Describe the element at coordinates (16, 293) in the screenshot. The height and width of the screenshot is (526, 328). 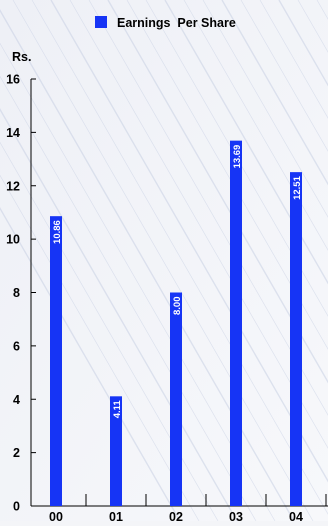
I see `y-tick-label: 8` at that location.